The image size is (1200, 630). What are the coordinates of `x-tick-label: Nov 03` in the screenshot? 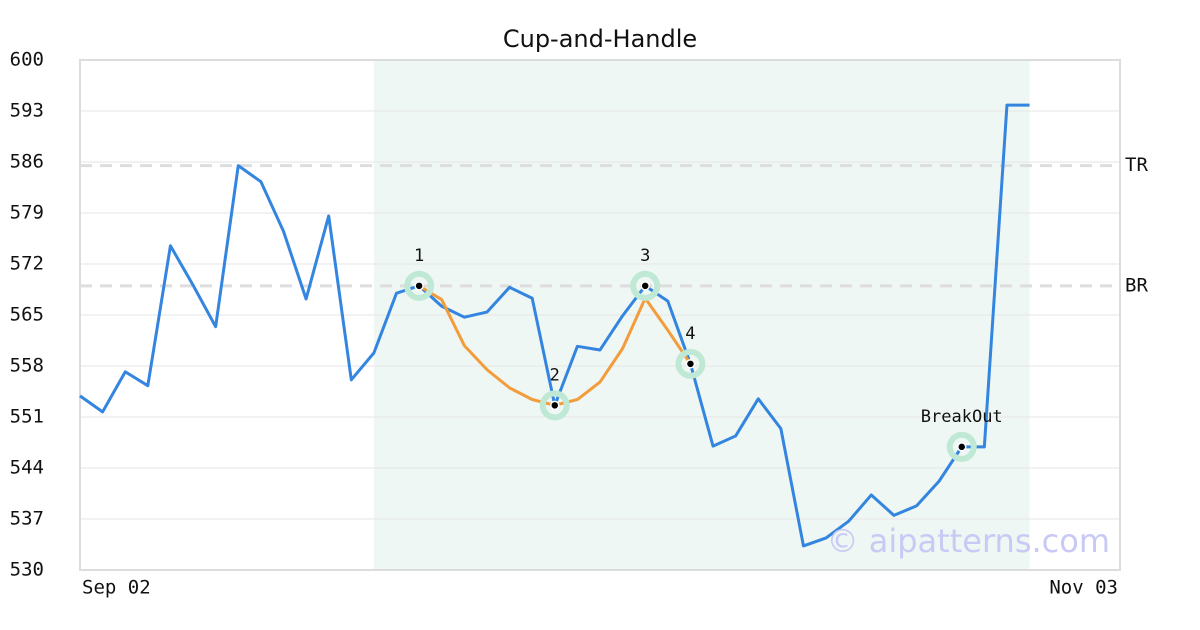 It's located at (1083, 588).